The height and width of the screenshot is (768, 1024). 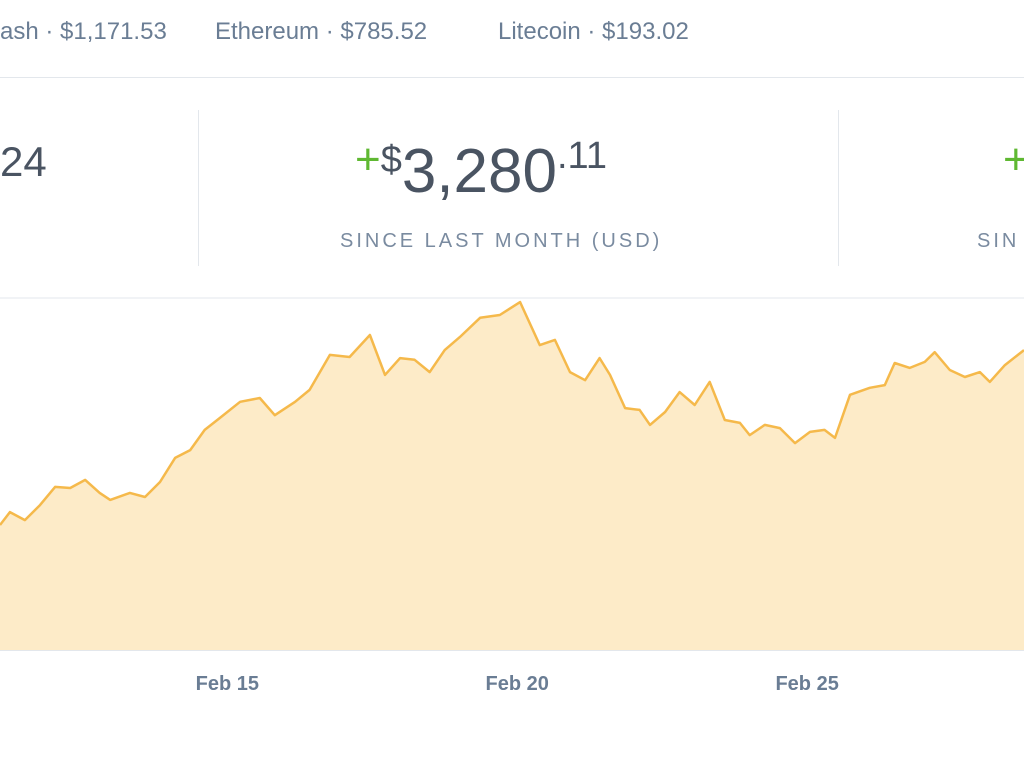 I want to click on stat-amount: +$3,280.11, so click(x=481, y=171).